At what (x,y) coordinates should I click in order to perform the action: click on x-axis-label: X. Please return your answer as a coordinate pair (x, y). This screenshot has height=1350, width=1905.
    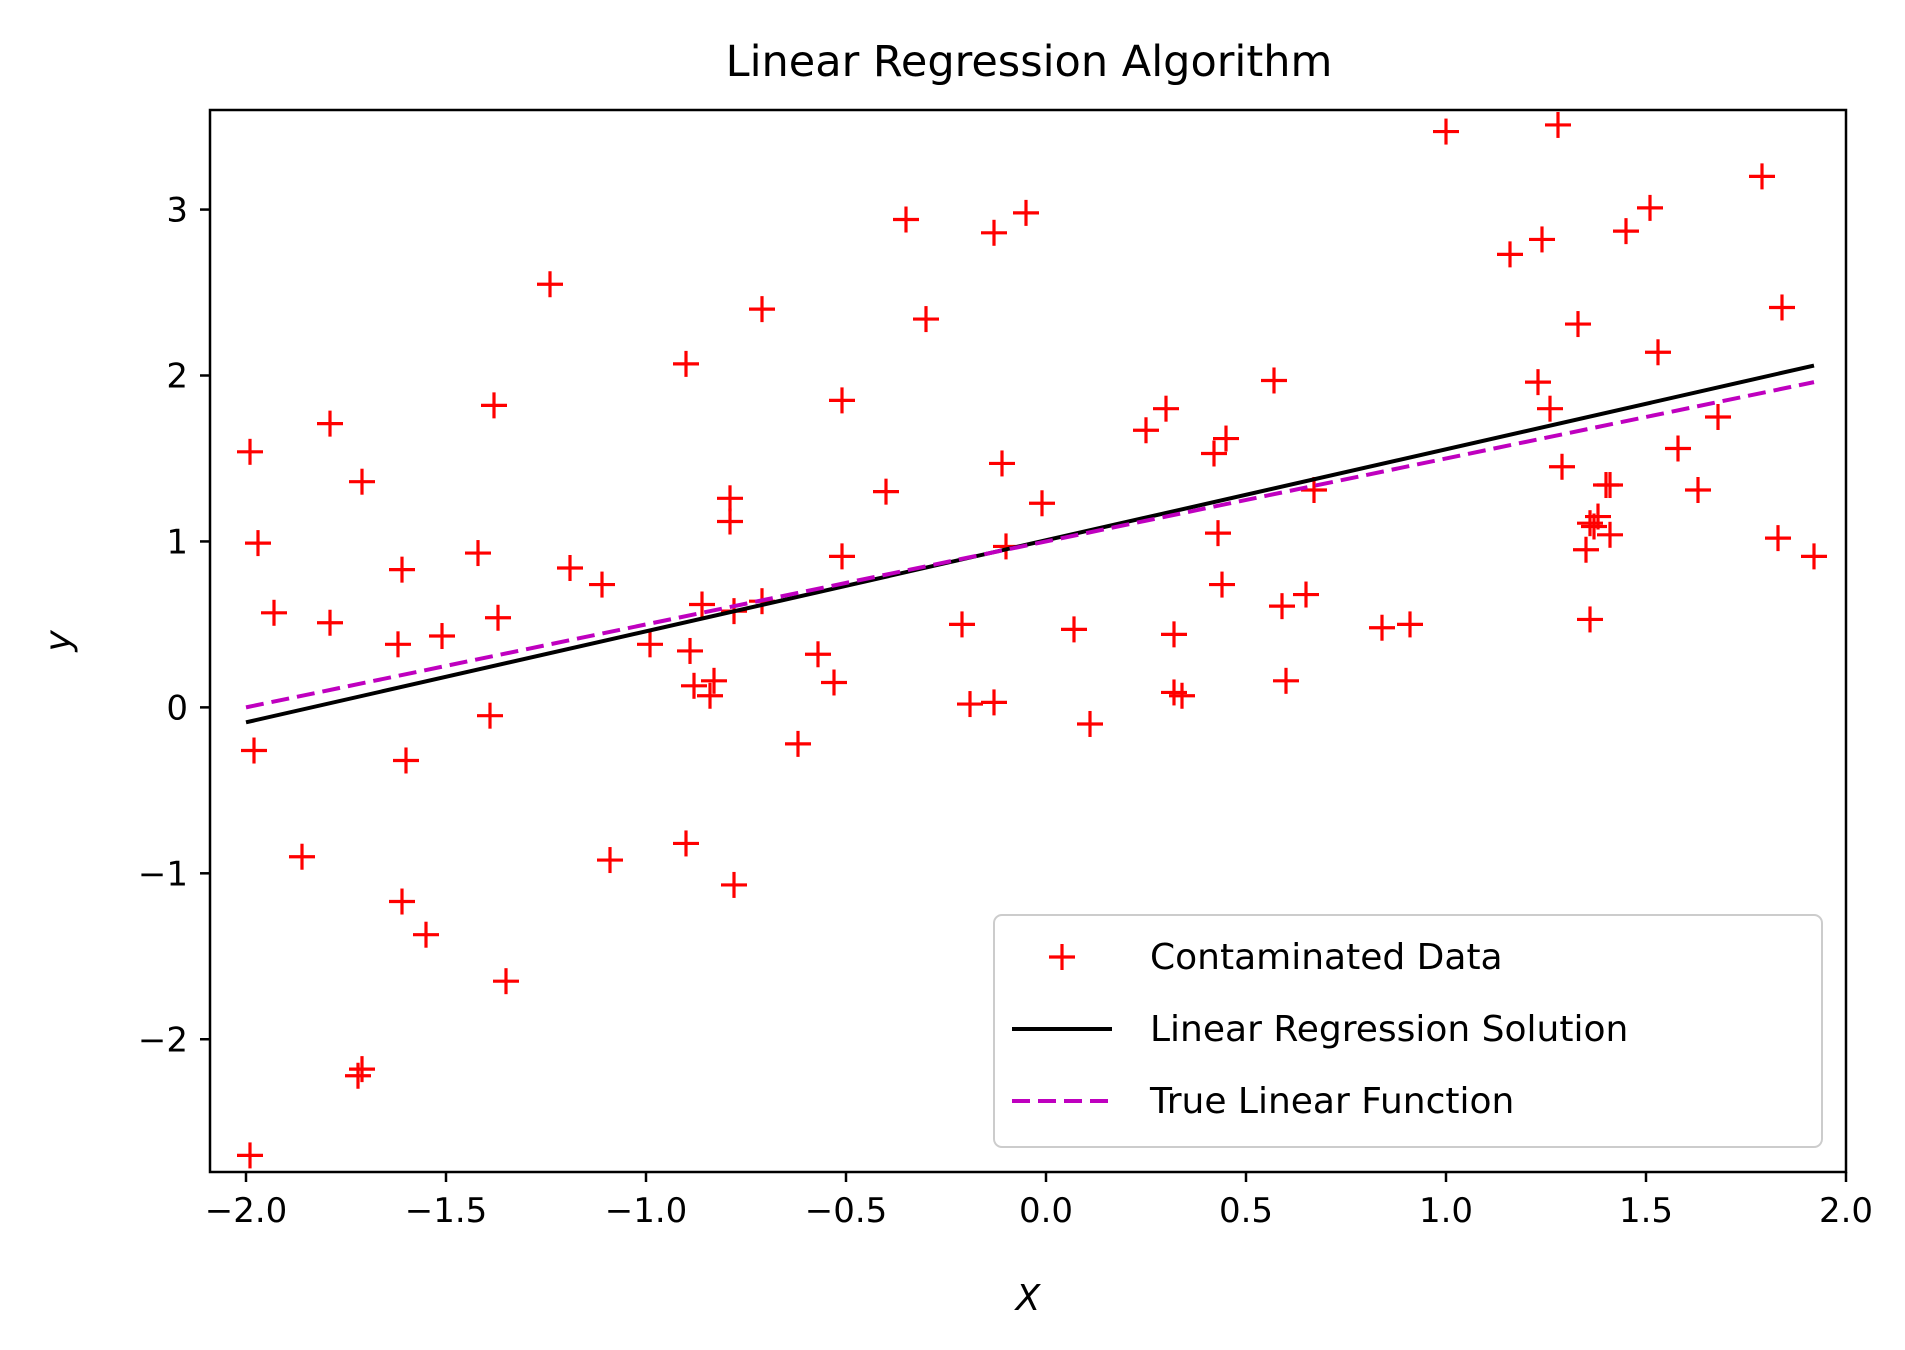
    Looking at the image, I should click on (1028, 1298).